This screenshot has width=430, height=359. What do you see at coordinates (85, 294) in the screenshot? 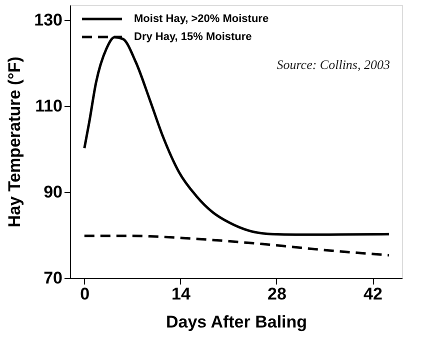
I see `x-tick-label: 0` at bounding box center [85, 294].